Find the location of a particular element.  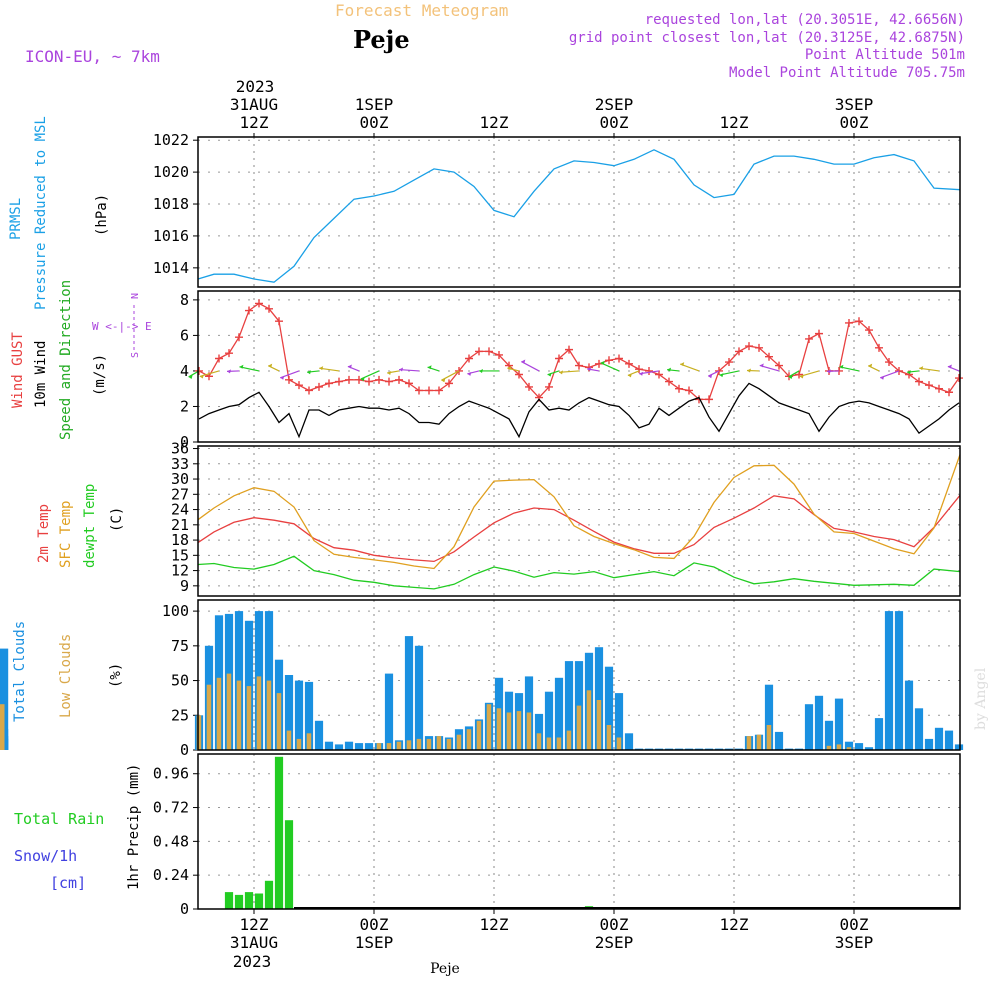

y-tick-label: 21 is located at coordinates (180, 525).